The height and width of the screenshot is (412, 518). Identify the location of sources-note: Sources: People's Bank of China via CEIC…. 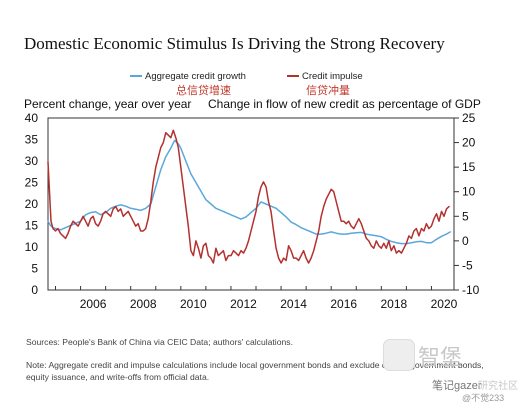
(159, 342).